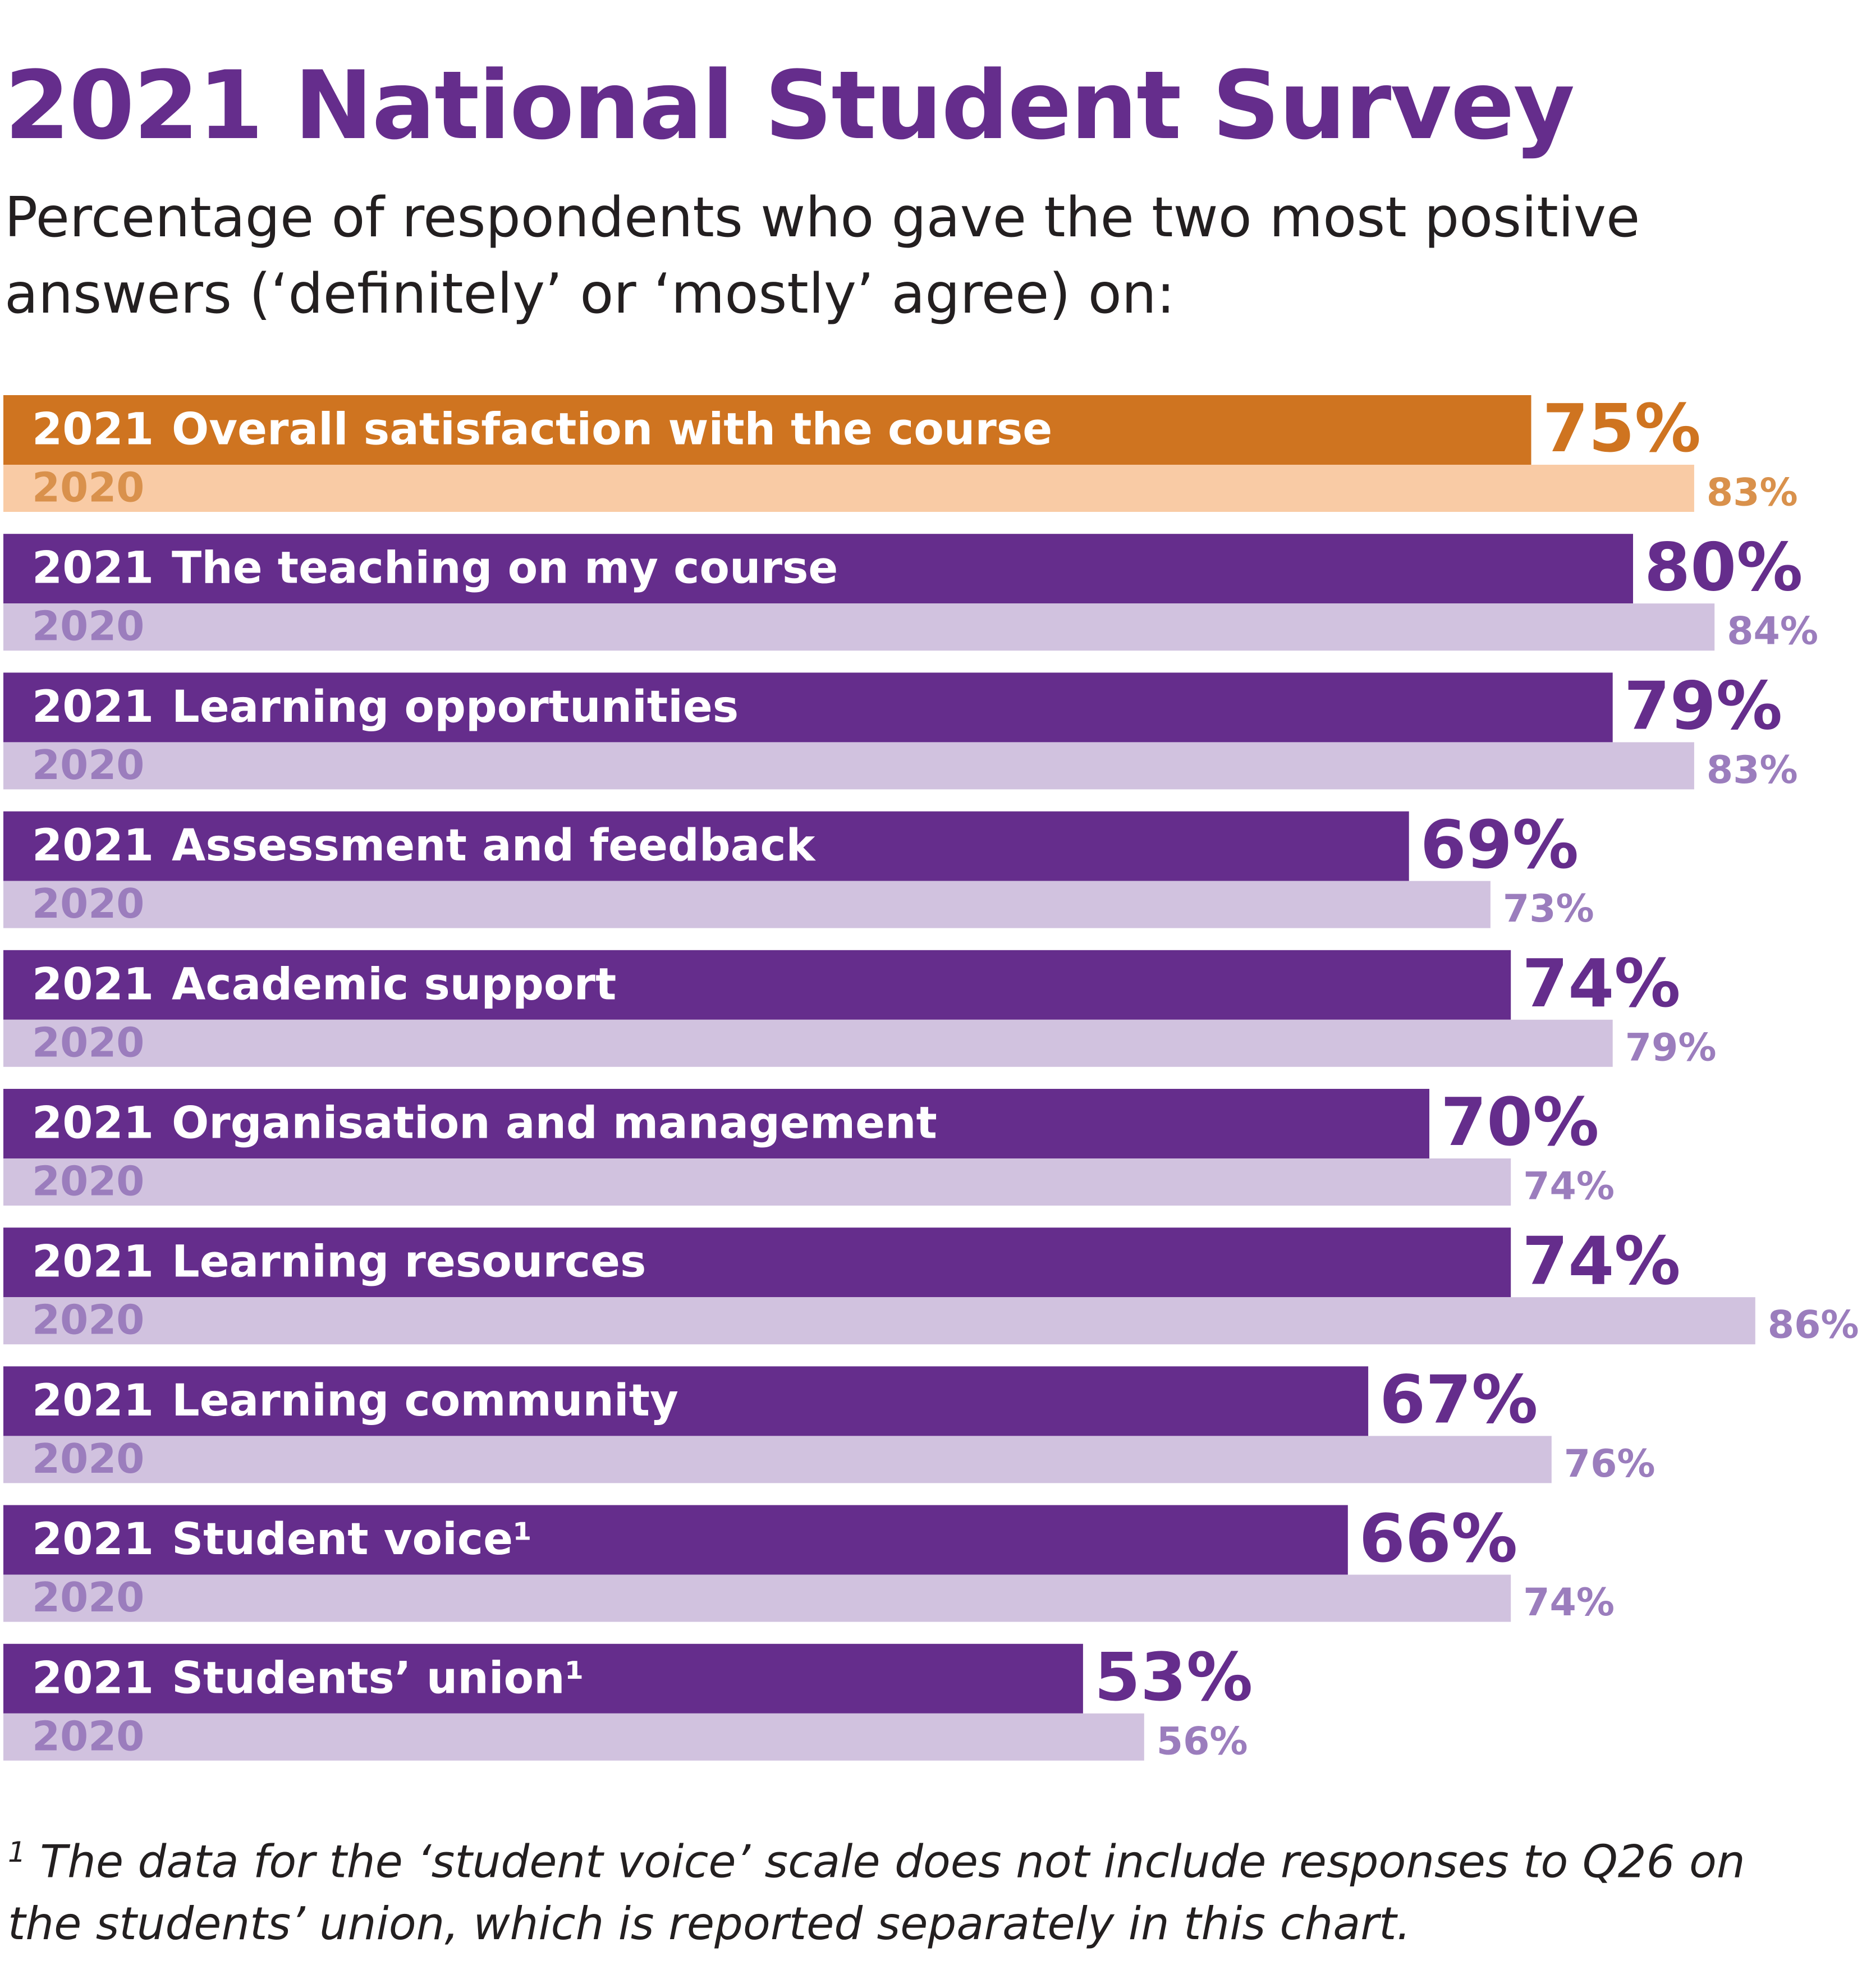 The image size is (1871, 1988). Describe the element at coordinates (1610, 1464) in the screenshot. I see `value-label: 76%` at that location.